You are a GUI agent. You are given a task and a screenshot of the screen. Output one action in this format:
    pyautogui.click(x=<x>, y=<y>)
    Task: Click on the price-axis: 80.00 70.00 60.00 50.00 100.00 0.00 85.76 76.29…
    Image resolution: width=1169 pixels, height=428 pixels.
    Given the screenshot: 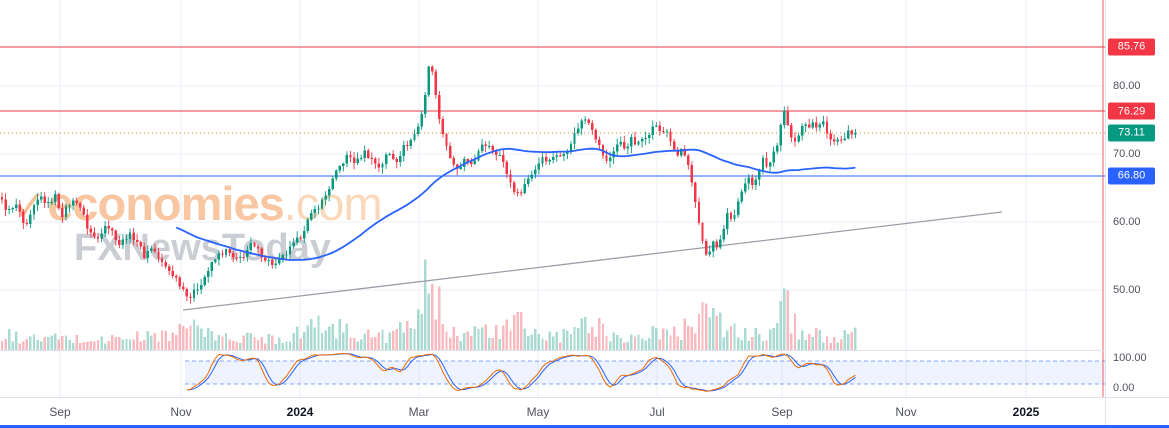 What is the action you would take?
    pyautogui.click(x=1137, y=198)
    